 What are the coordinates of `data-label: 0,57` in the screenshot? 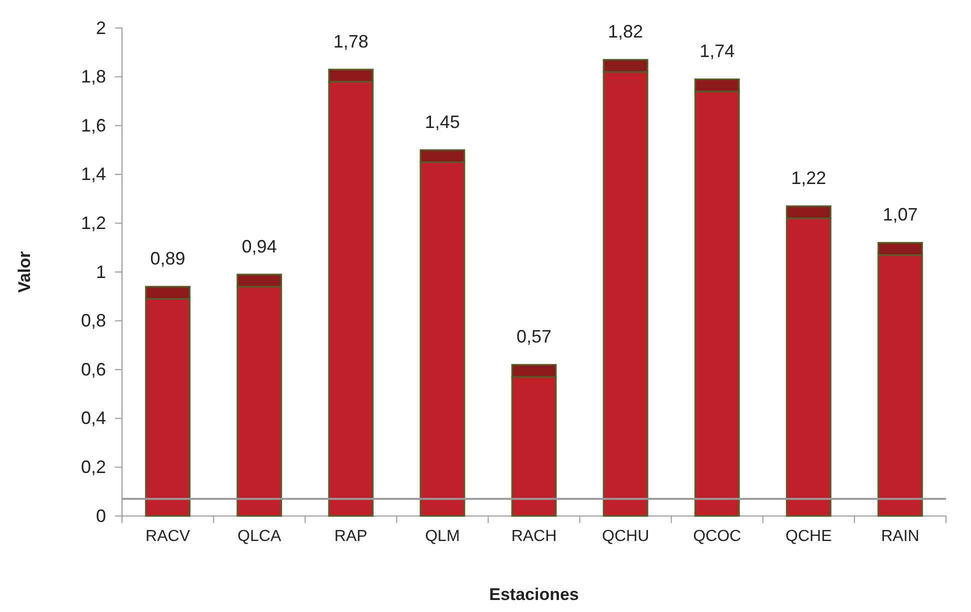 It's located at (534, 336).